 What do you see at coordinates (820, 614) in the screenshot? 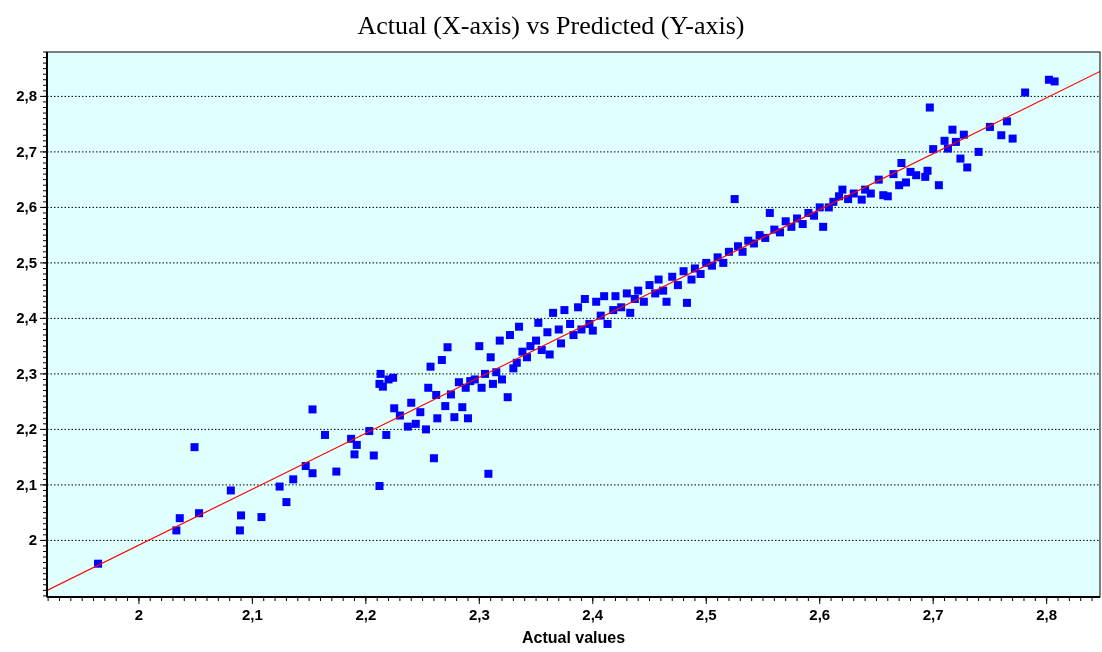
I see `x-tick-label: 2,6` at bounding box center [820, 614].